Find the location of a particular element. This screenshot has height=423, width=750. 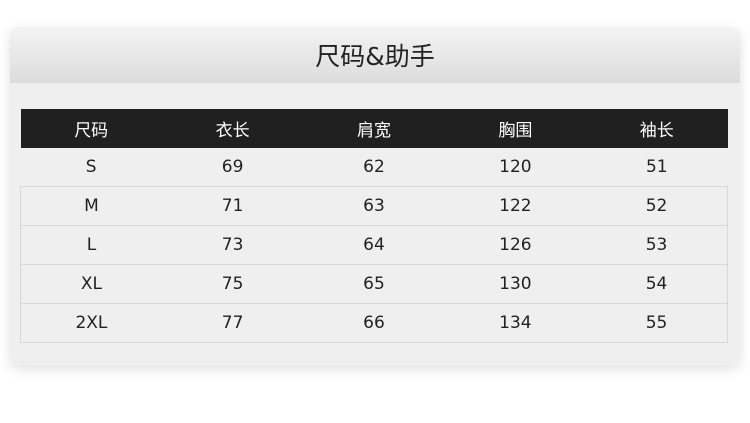

table-row: 2XL 77 66 134 55 is located at coordinates (374, 323).